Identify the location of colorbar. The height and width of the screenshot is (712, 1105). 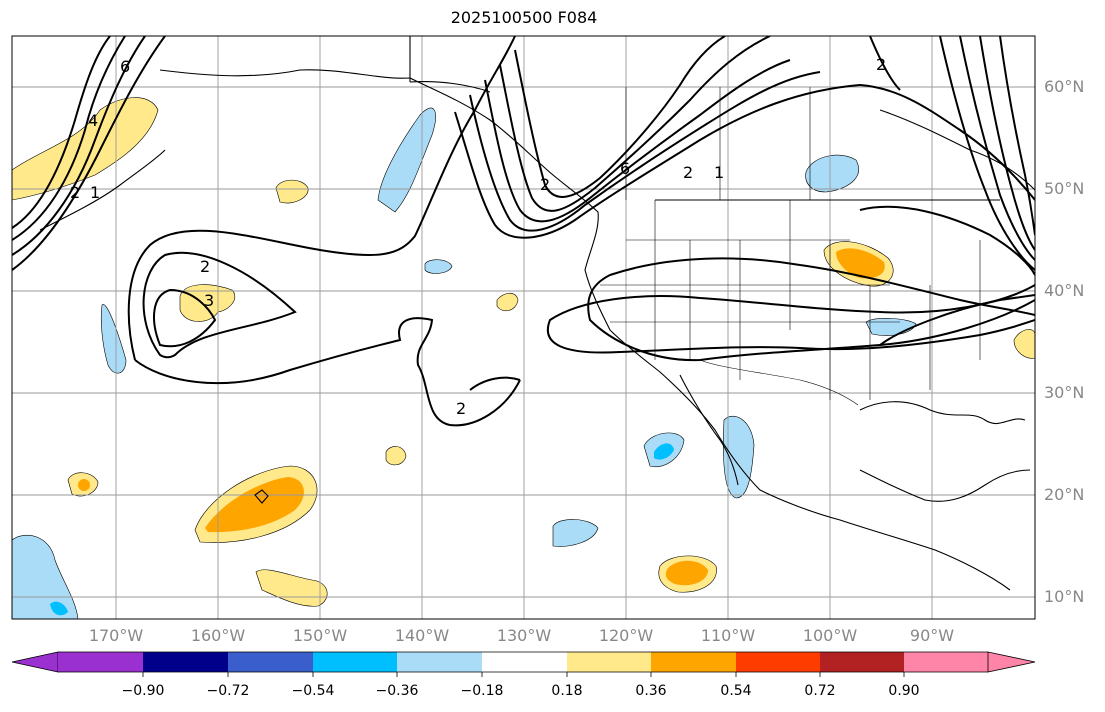
(523, 664).